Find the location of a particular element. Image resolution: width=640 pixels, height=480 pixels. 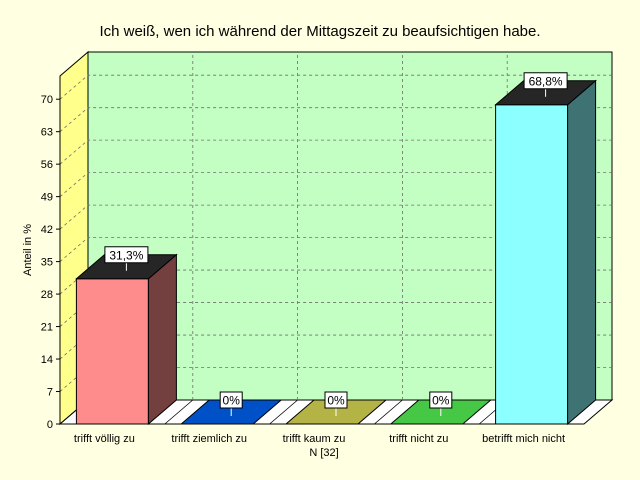

y-tick-label: 63 is located at coordinates (47, 133).